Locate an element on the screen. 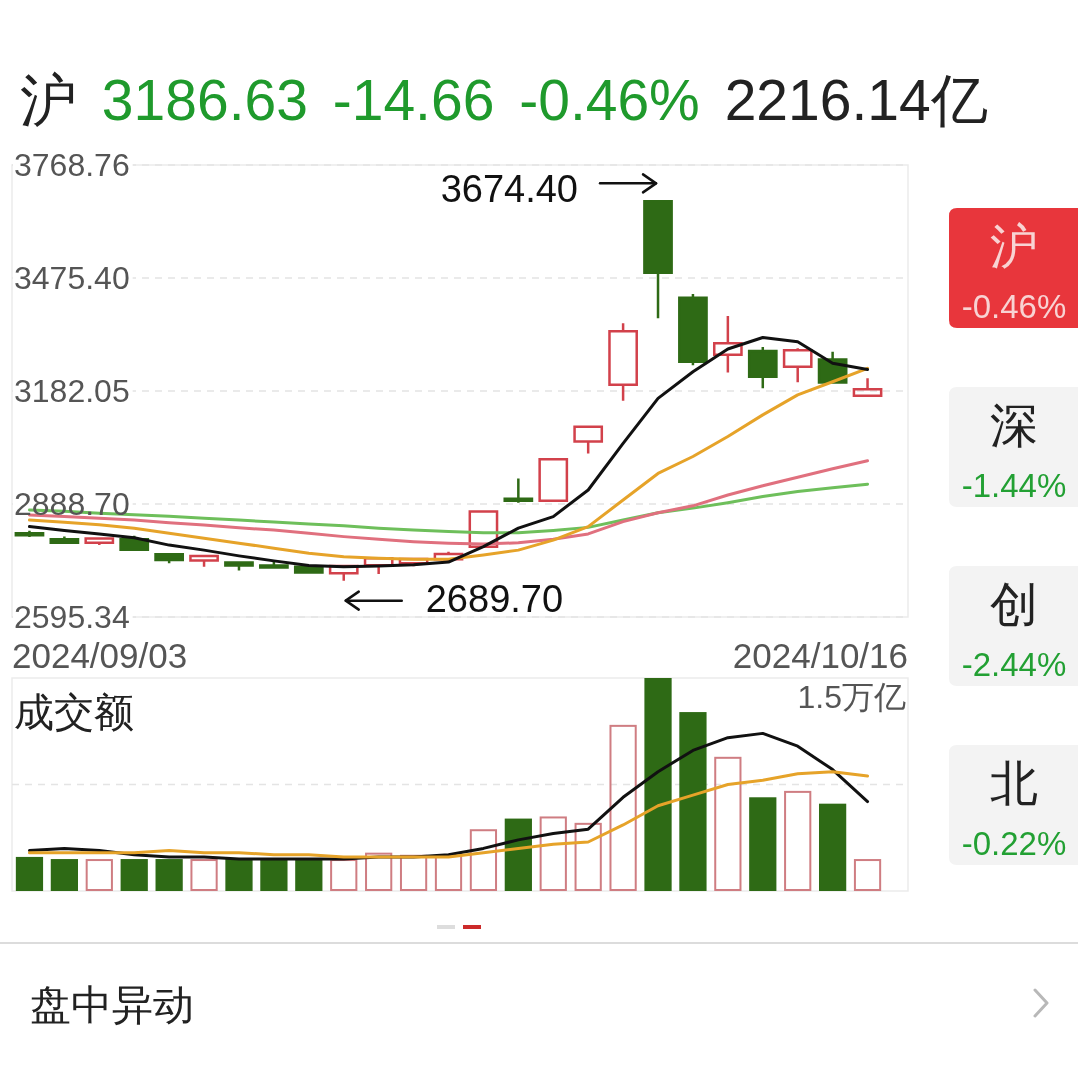 This screenshot has height=1078, width=1078. label: -1.44% is located at coordinates (1014, 485).